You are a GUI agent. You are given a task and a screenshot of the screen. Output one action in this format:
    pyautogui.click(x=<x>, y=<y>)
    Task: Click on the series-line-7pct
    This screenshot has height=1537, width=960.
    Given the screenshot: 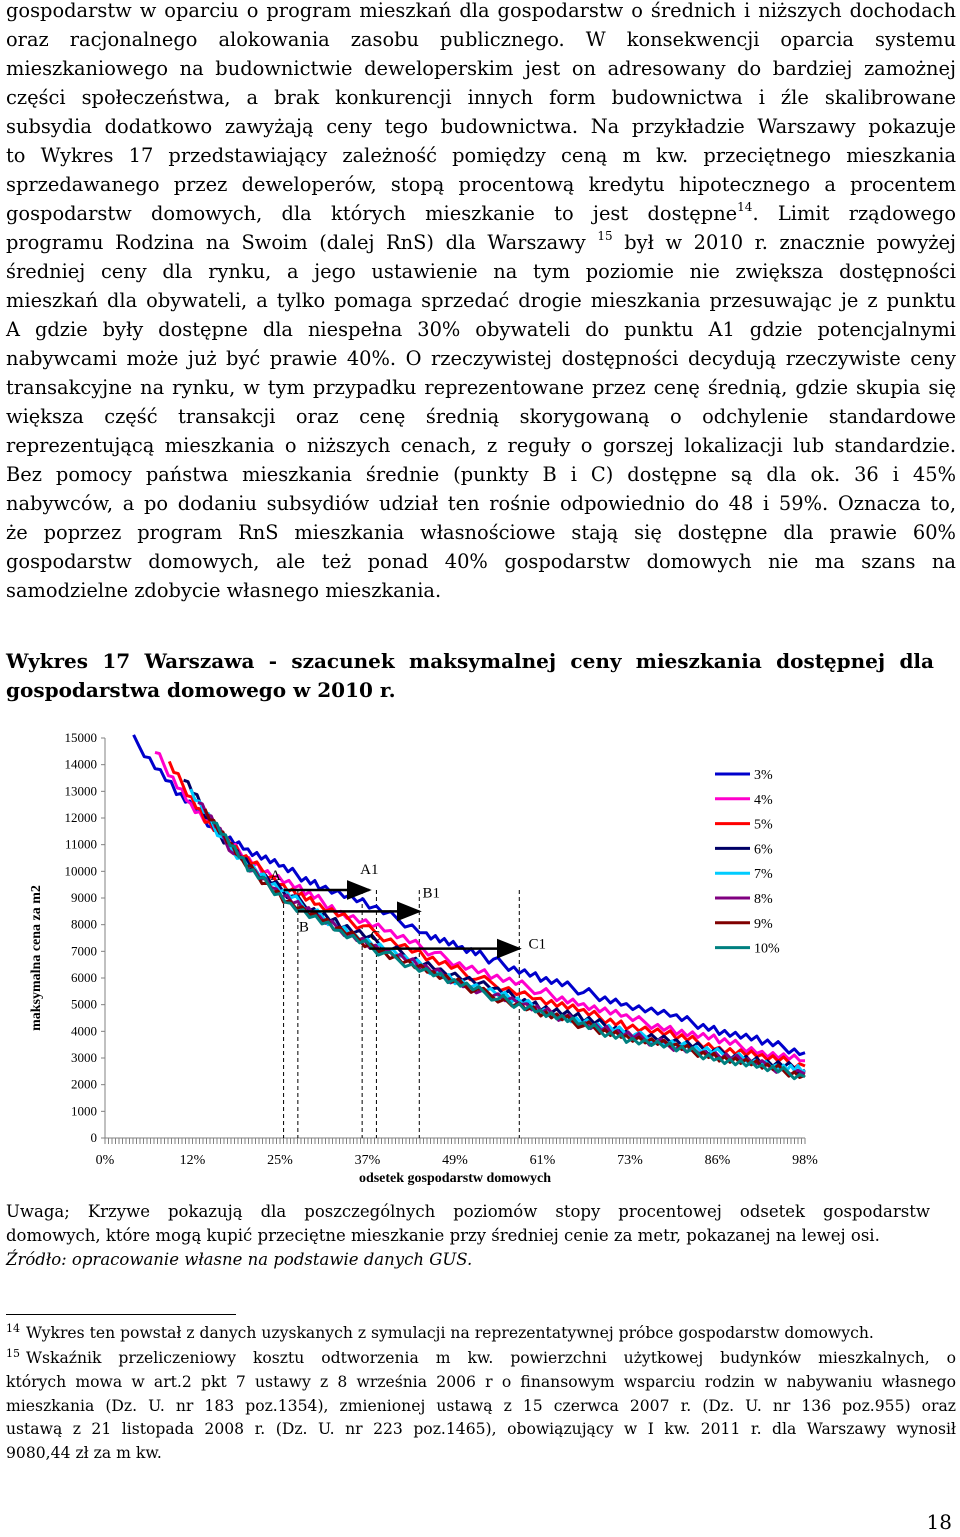 What is the action you would take?
    pyautogui.click(x=497, y=930)
    